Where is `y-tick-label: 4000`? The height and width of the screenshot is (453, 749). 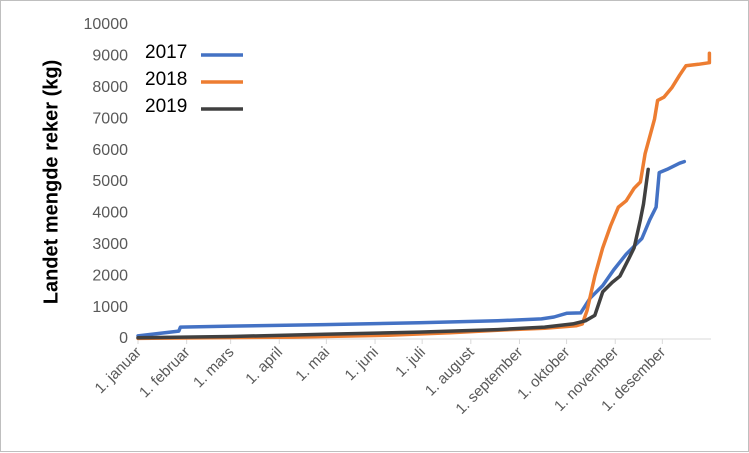
y-tick-label: 4000 is located at coordinates (110, 213).